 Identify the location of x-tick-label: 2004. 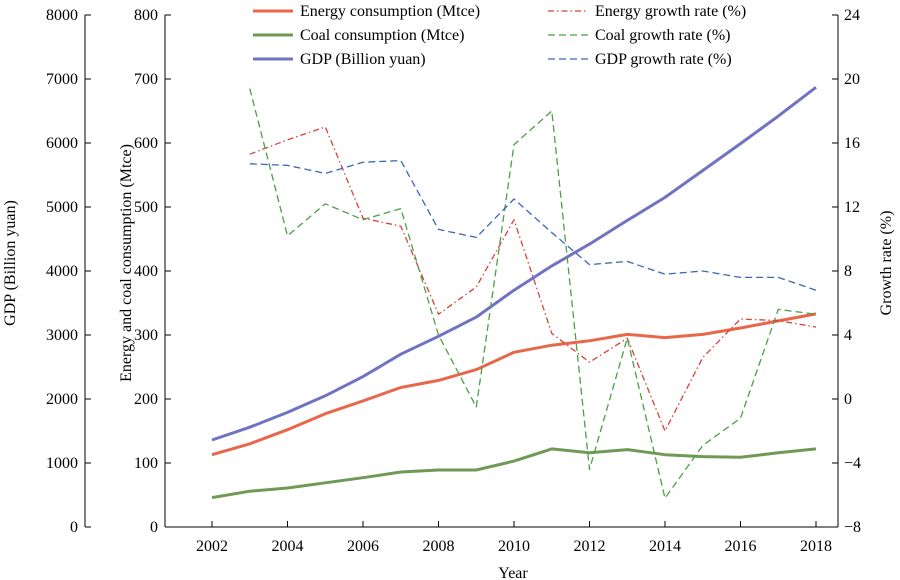
(288, 546).